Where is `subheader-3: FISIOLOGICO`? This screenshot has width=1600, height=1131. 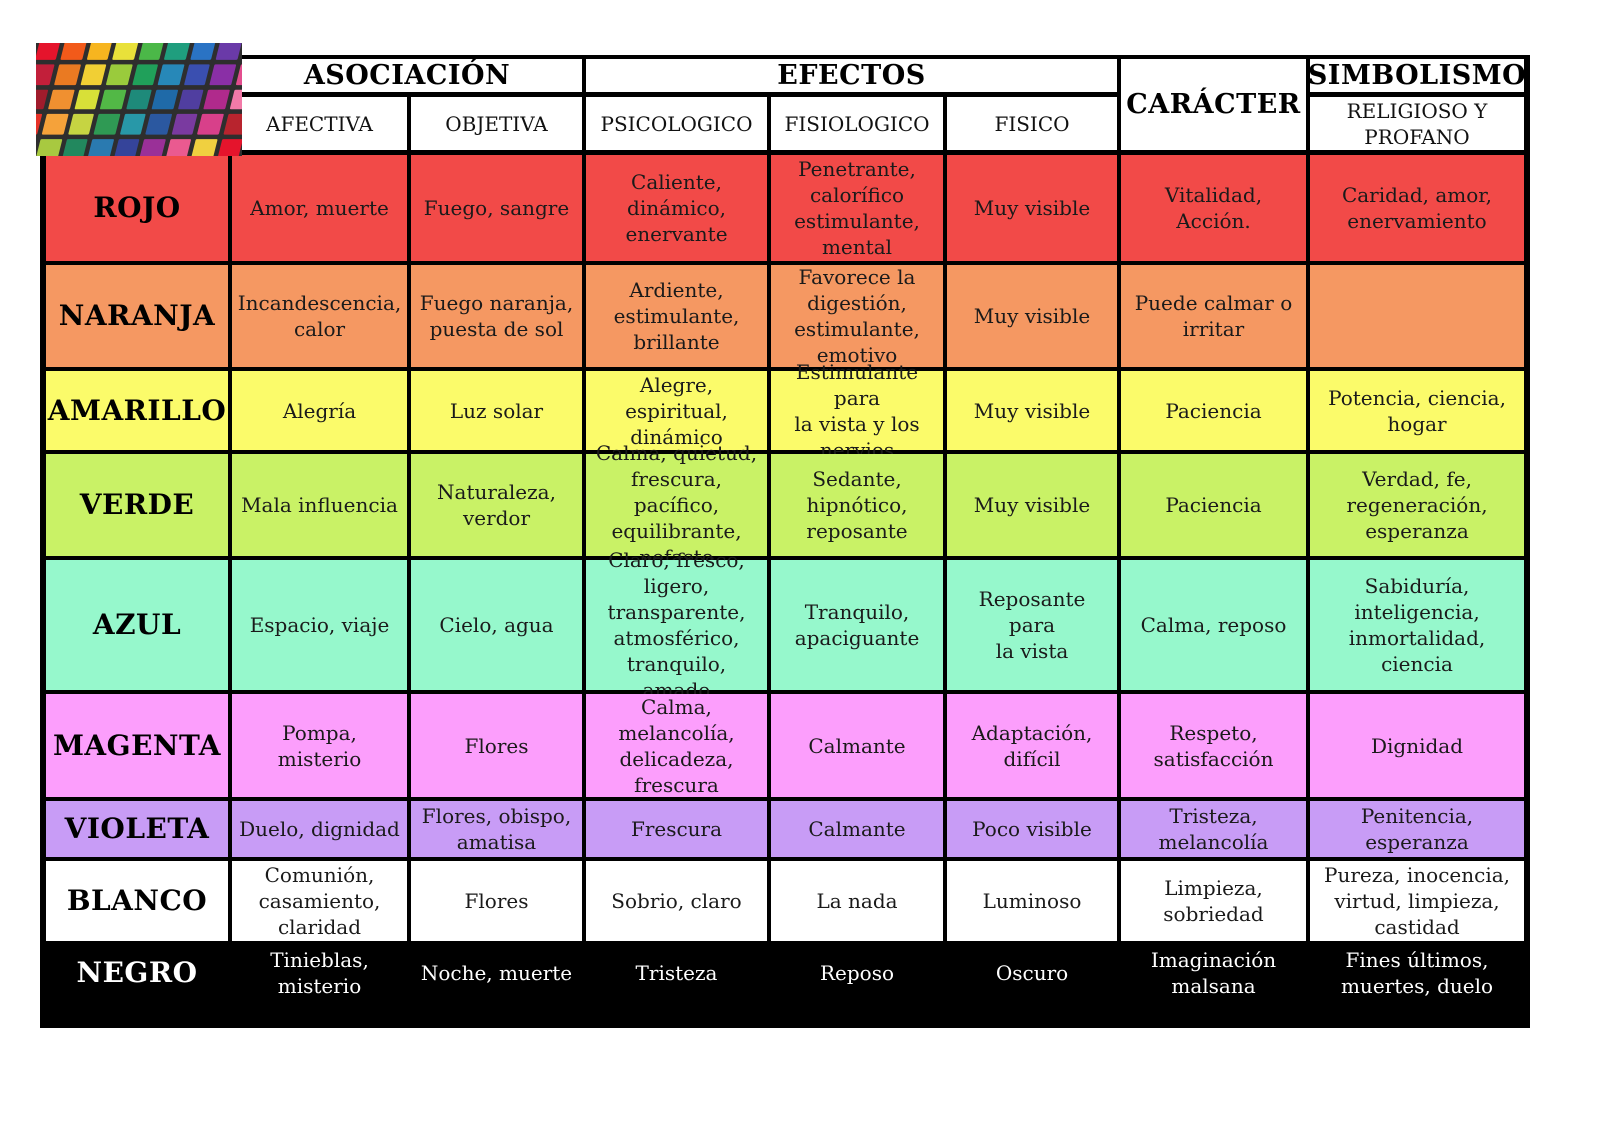 subheader-3: FISIOLOGICO is located at coordinates (857, 123).